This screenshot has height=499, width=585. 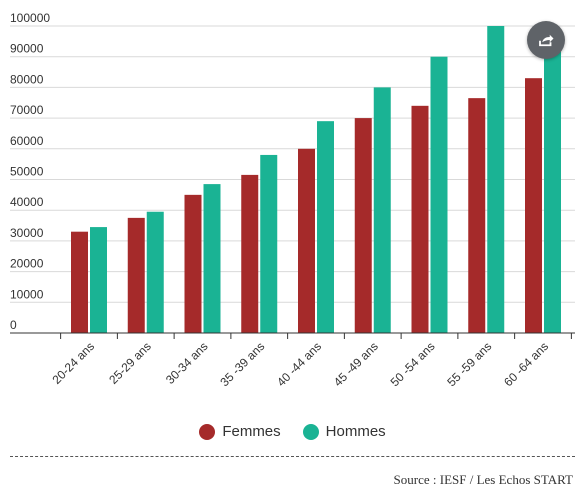 What do you see at coordinates (355, 431) in the screenshot?
I see `legend-label-hommes: Hommes` at bounding box center [355, 431].